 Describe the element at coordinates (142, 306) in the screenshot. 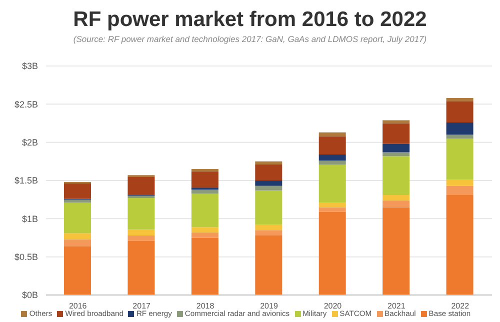

I see `x-tick-label: 2017` at that location.